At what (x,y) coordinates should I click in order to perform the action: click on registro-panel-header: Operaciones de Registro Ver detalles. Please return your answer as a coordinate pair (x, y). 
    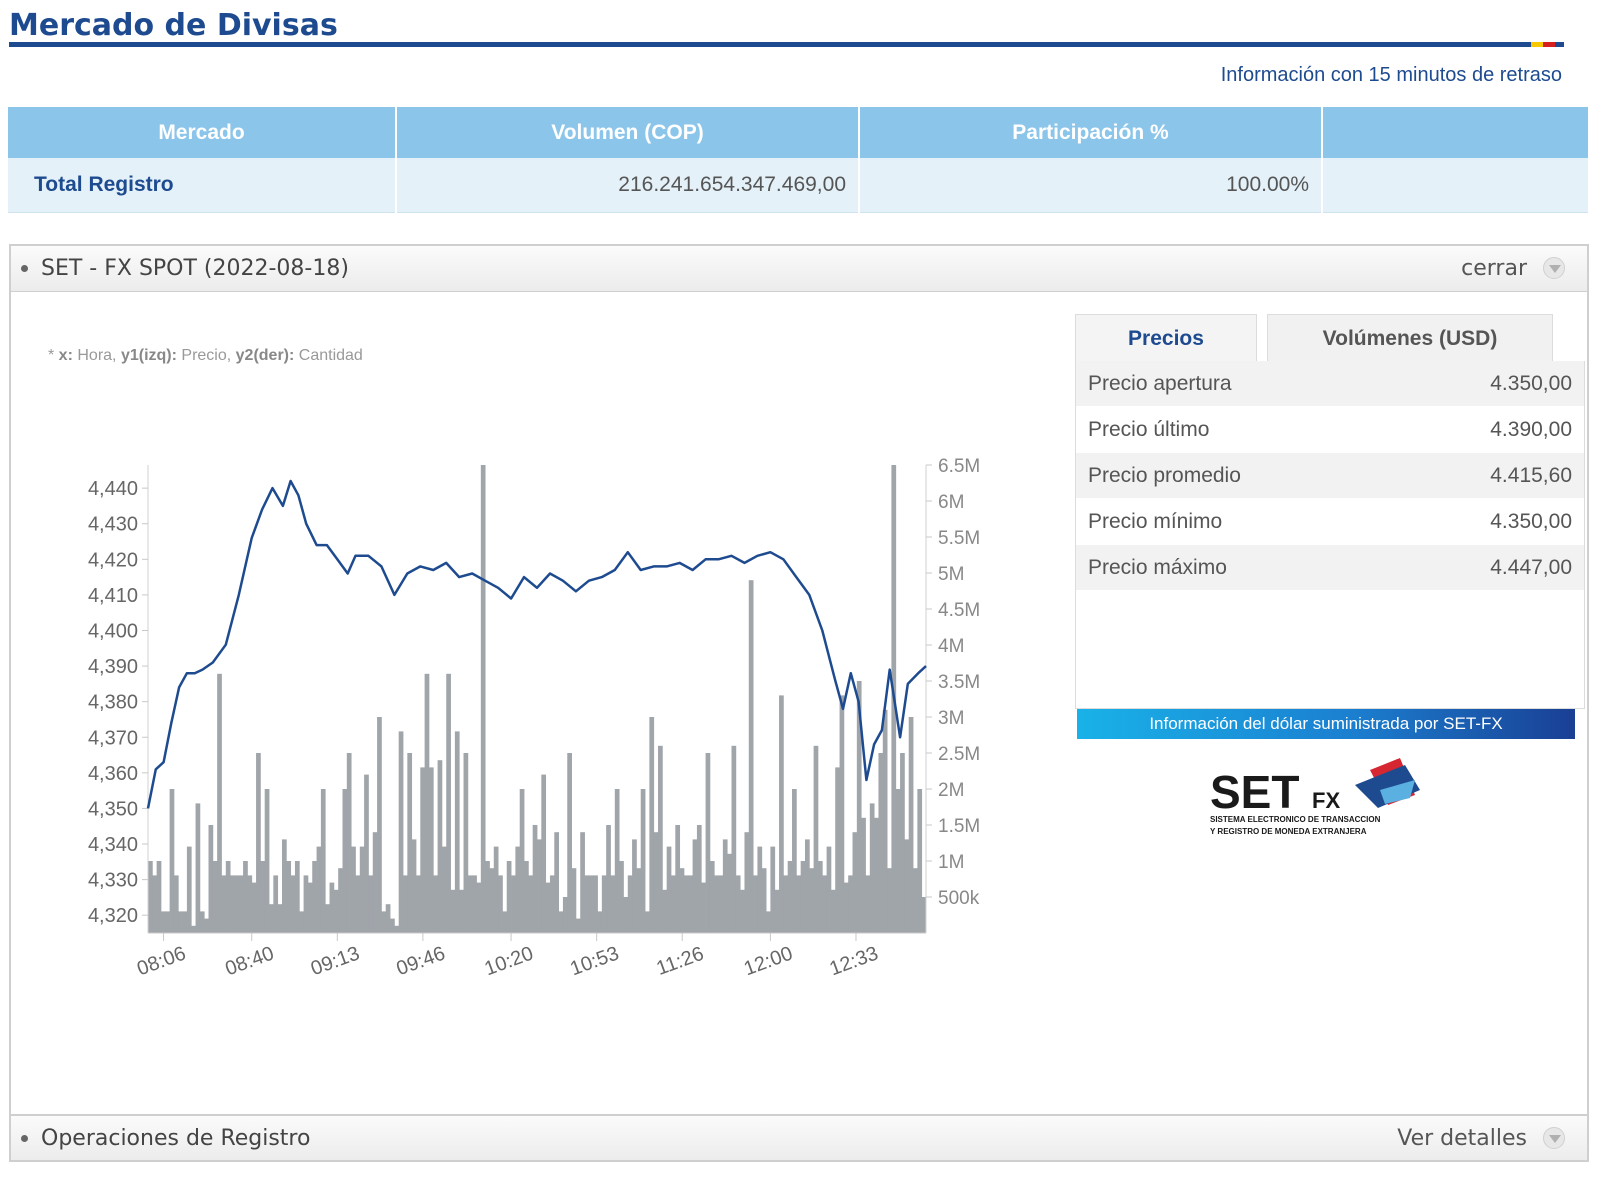
    Looking at the image, I should click on (799, 1138).